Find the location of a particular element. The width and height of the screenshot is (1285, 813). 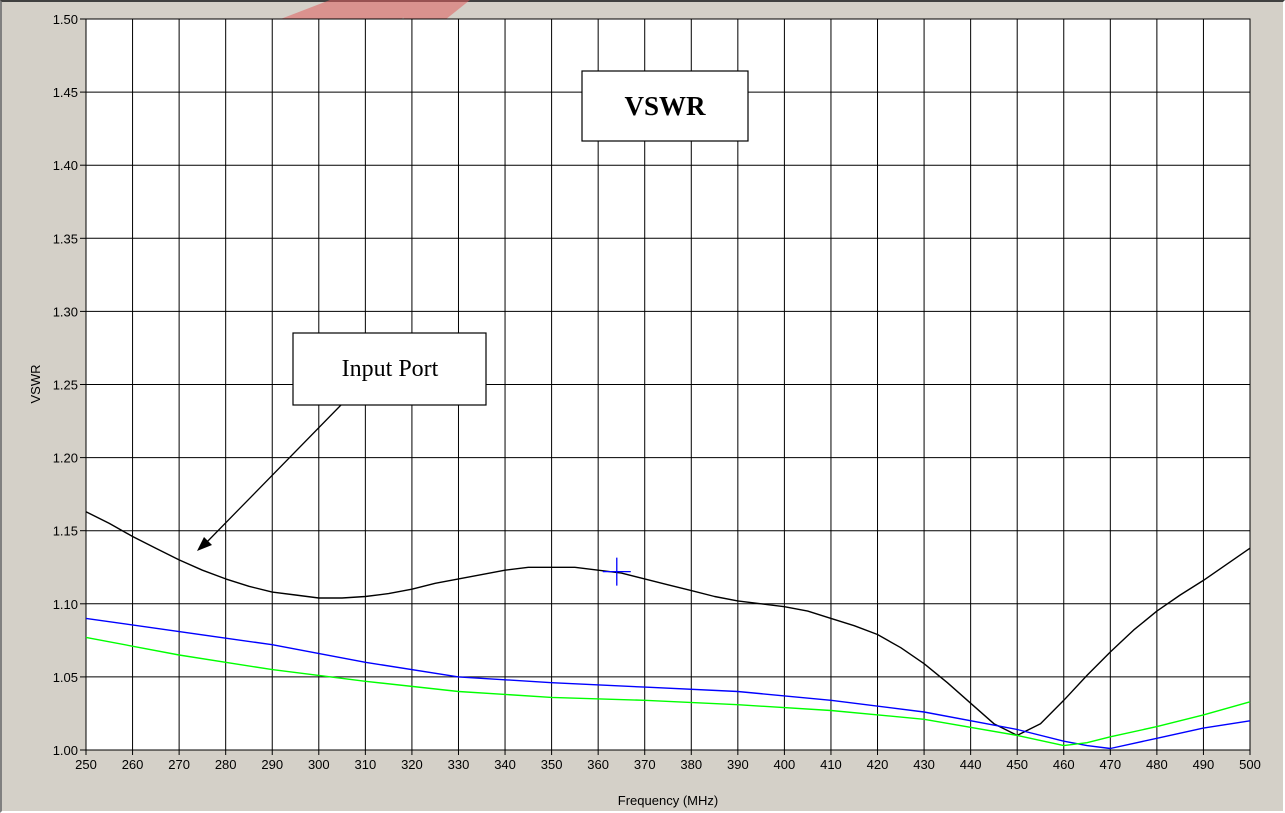

x-tick-label: 450 is located at coordinates (1017, 764).